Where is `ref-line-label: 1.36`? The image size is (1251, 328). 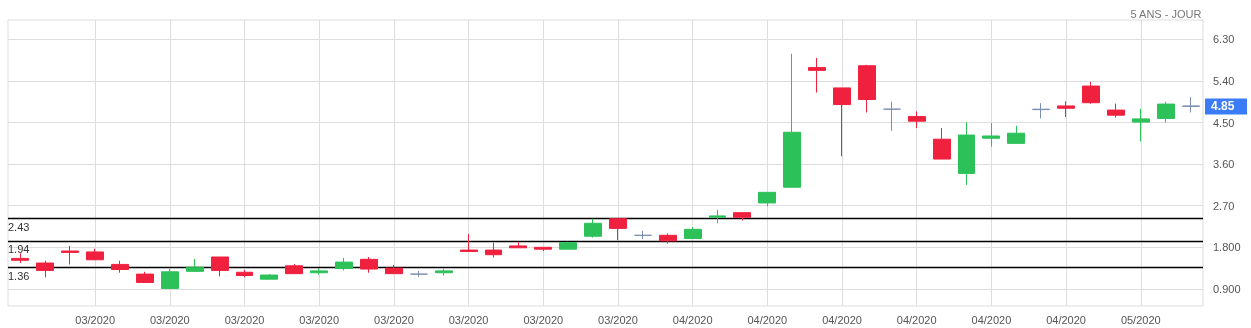 ref-line-label: 1.36 is located at coordinates (19, 276).